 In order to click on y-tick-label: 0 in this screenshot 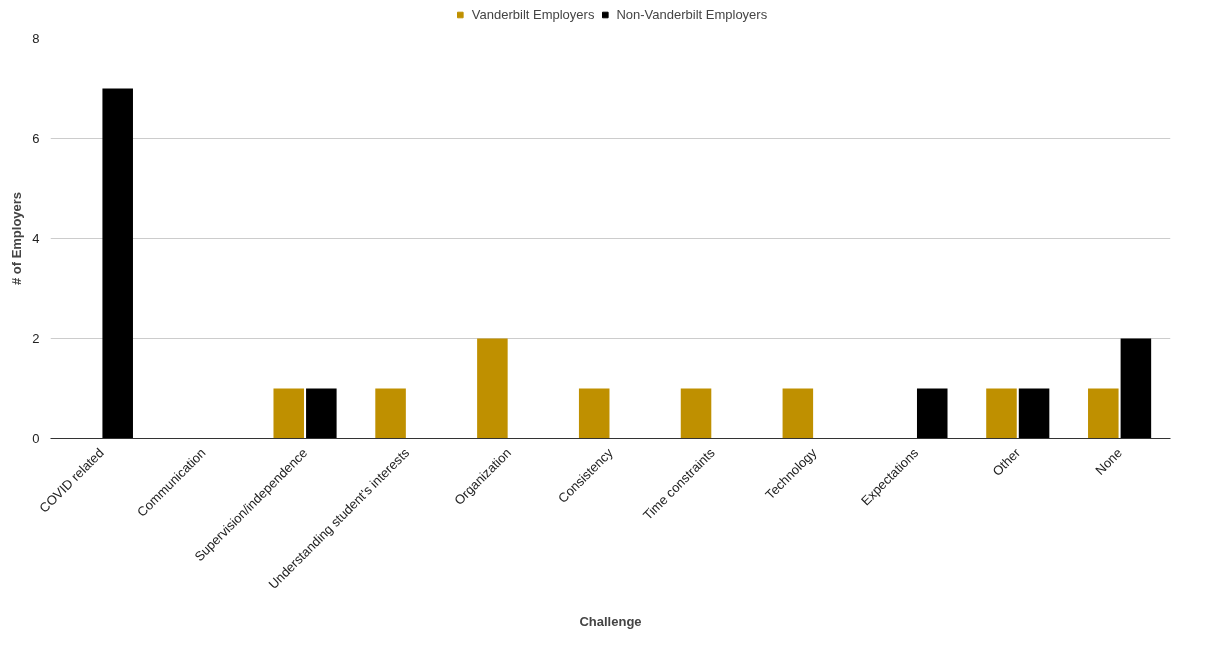, I will do `click(36, 438)`.